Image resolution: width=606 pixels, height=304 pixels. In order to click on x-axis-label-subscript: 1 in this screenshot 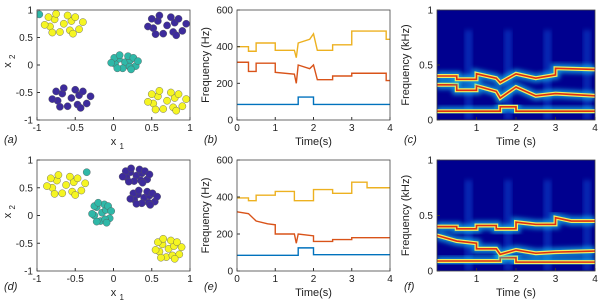, I will do `click(122, 297)`.